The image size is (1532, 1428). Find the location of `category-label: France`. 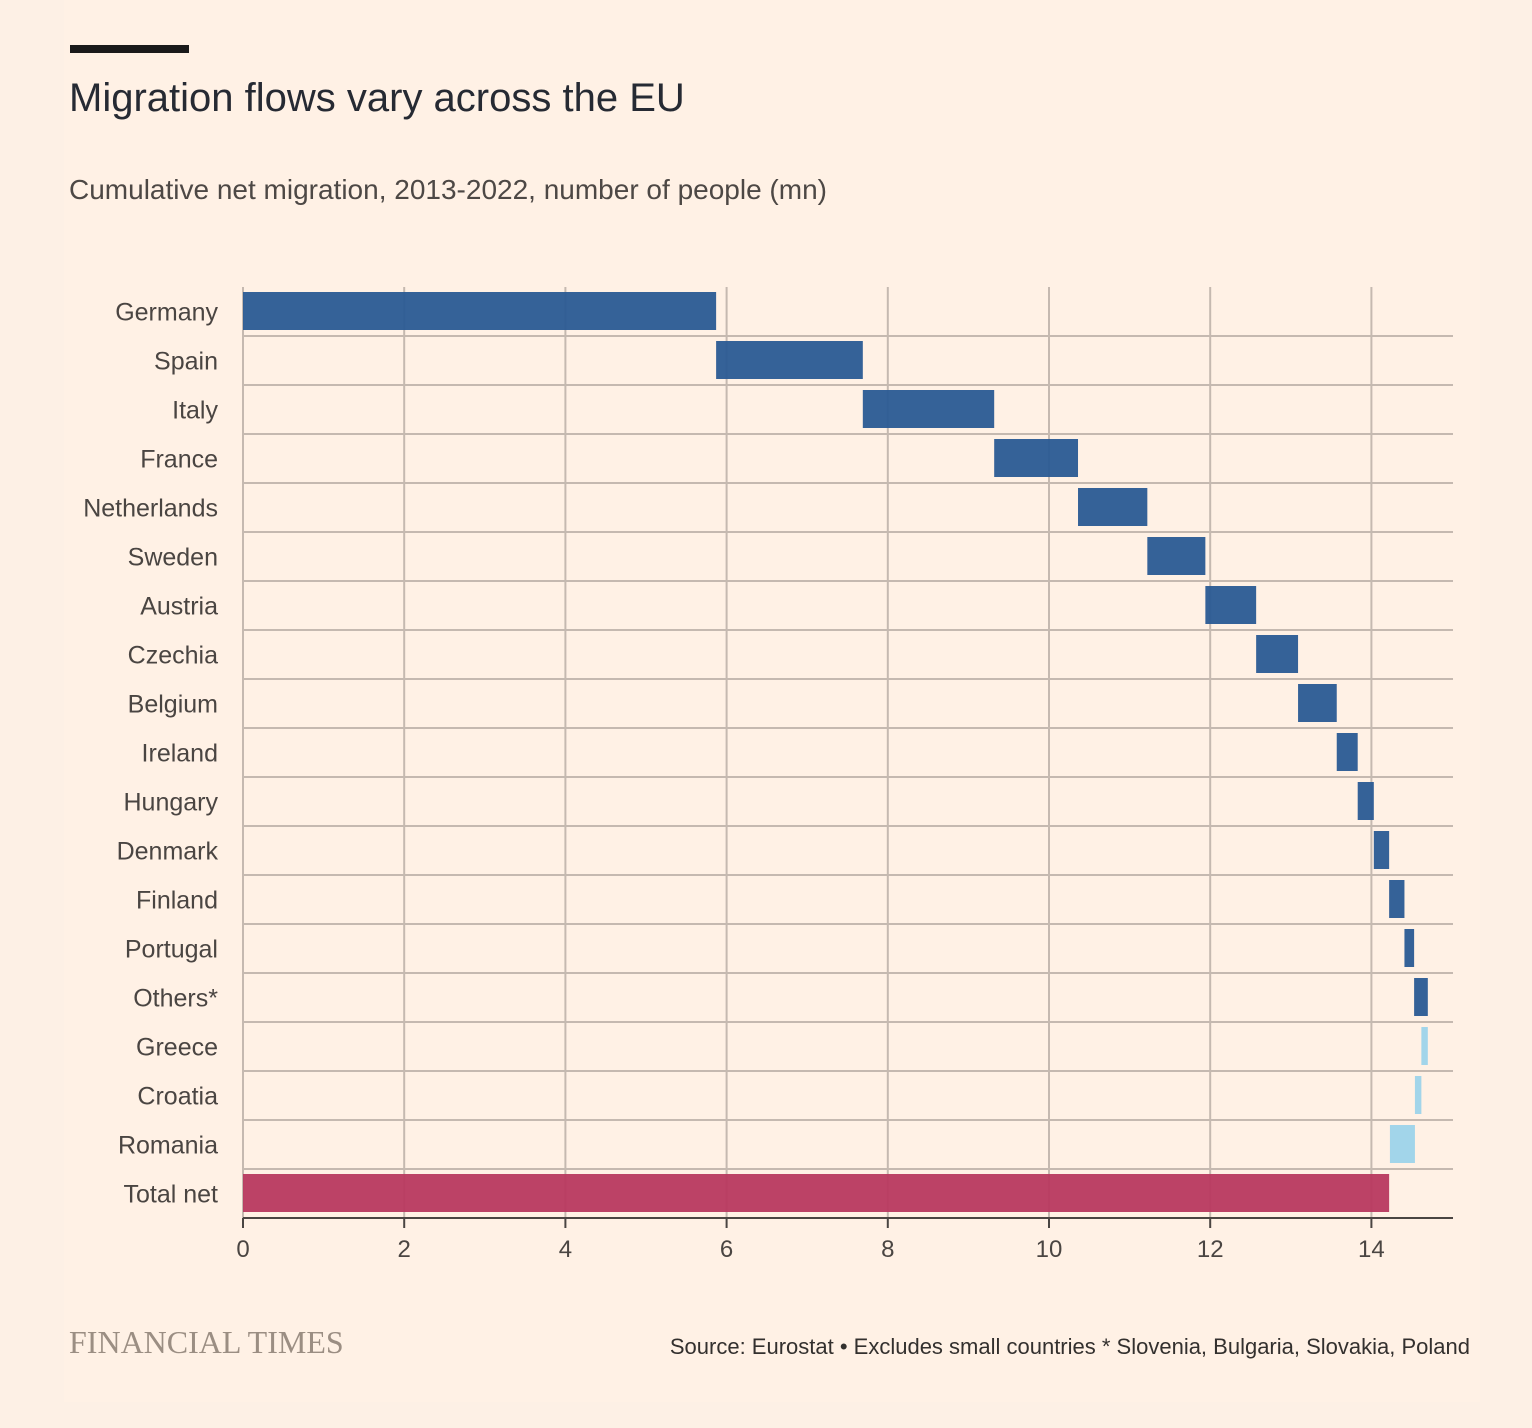

category-label: France is located at coordinates (179, 460).